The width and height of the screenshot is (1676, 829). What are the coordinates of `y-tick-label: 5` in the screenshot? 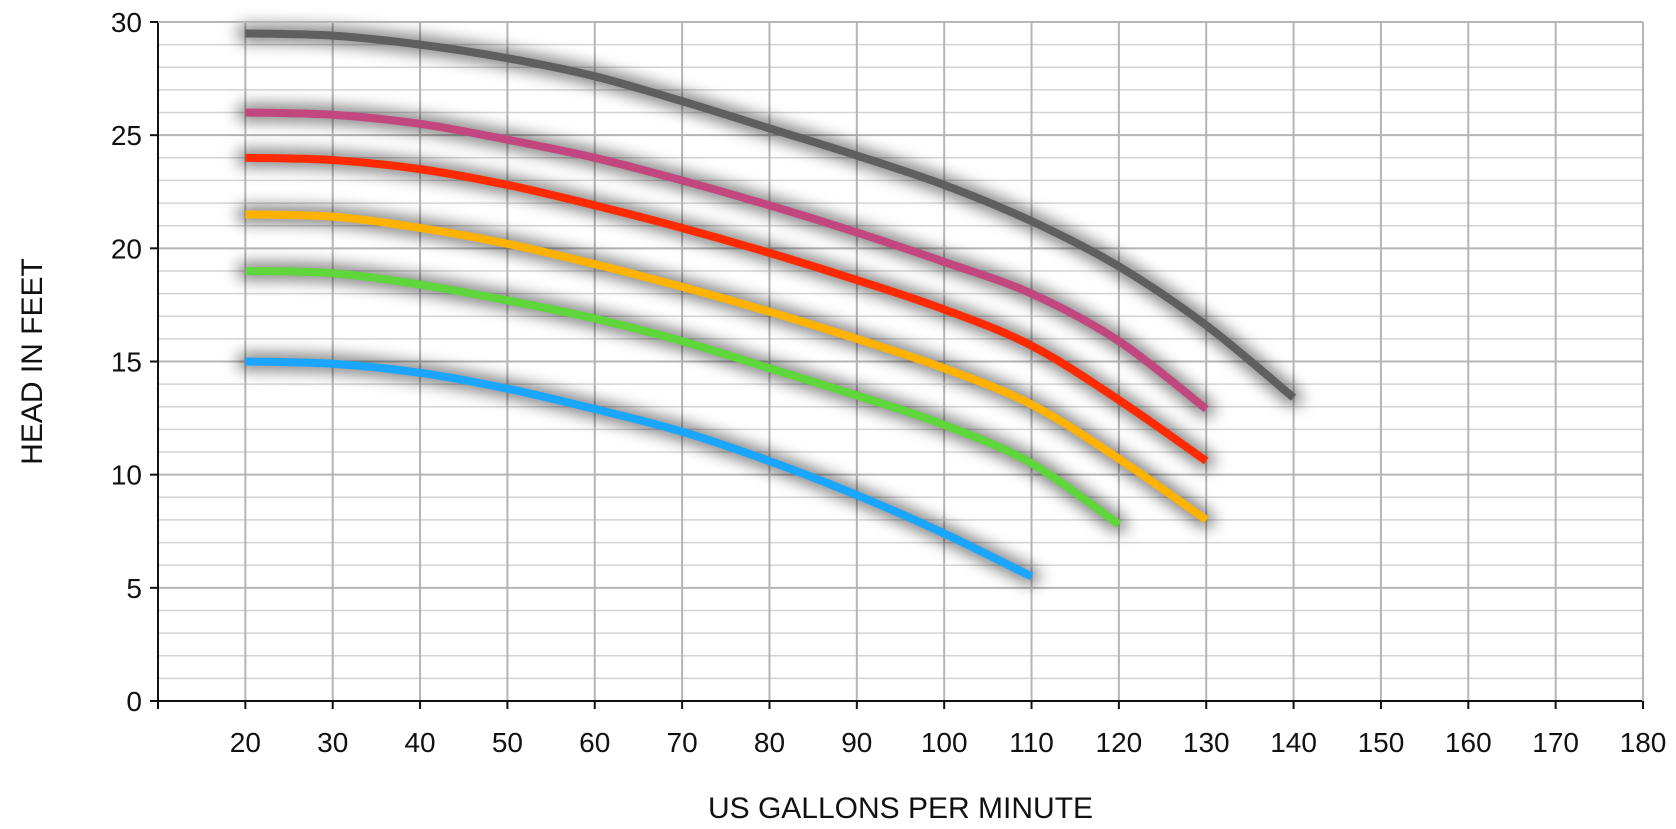 It's located at (134, 588).